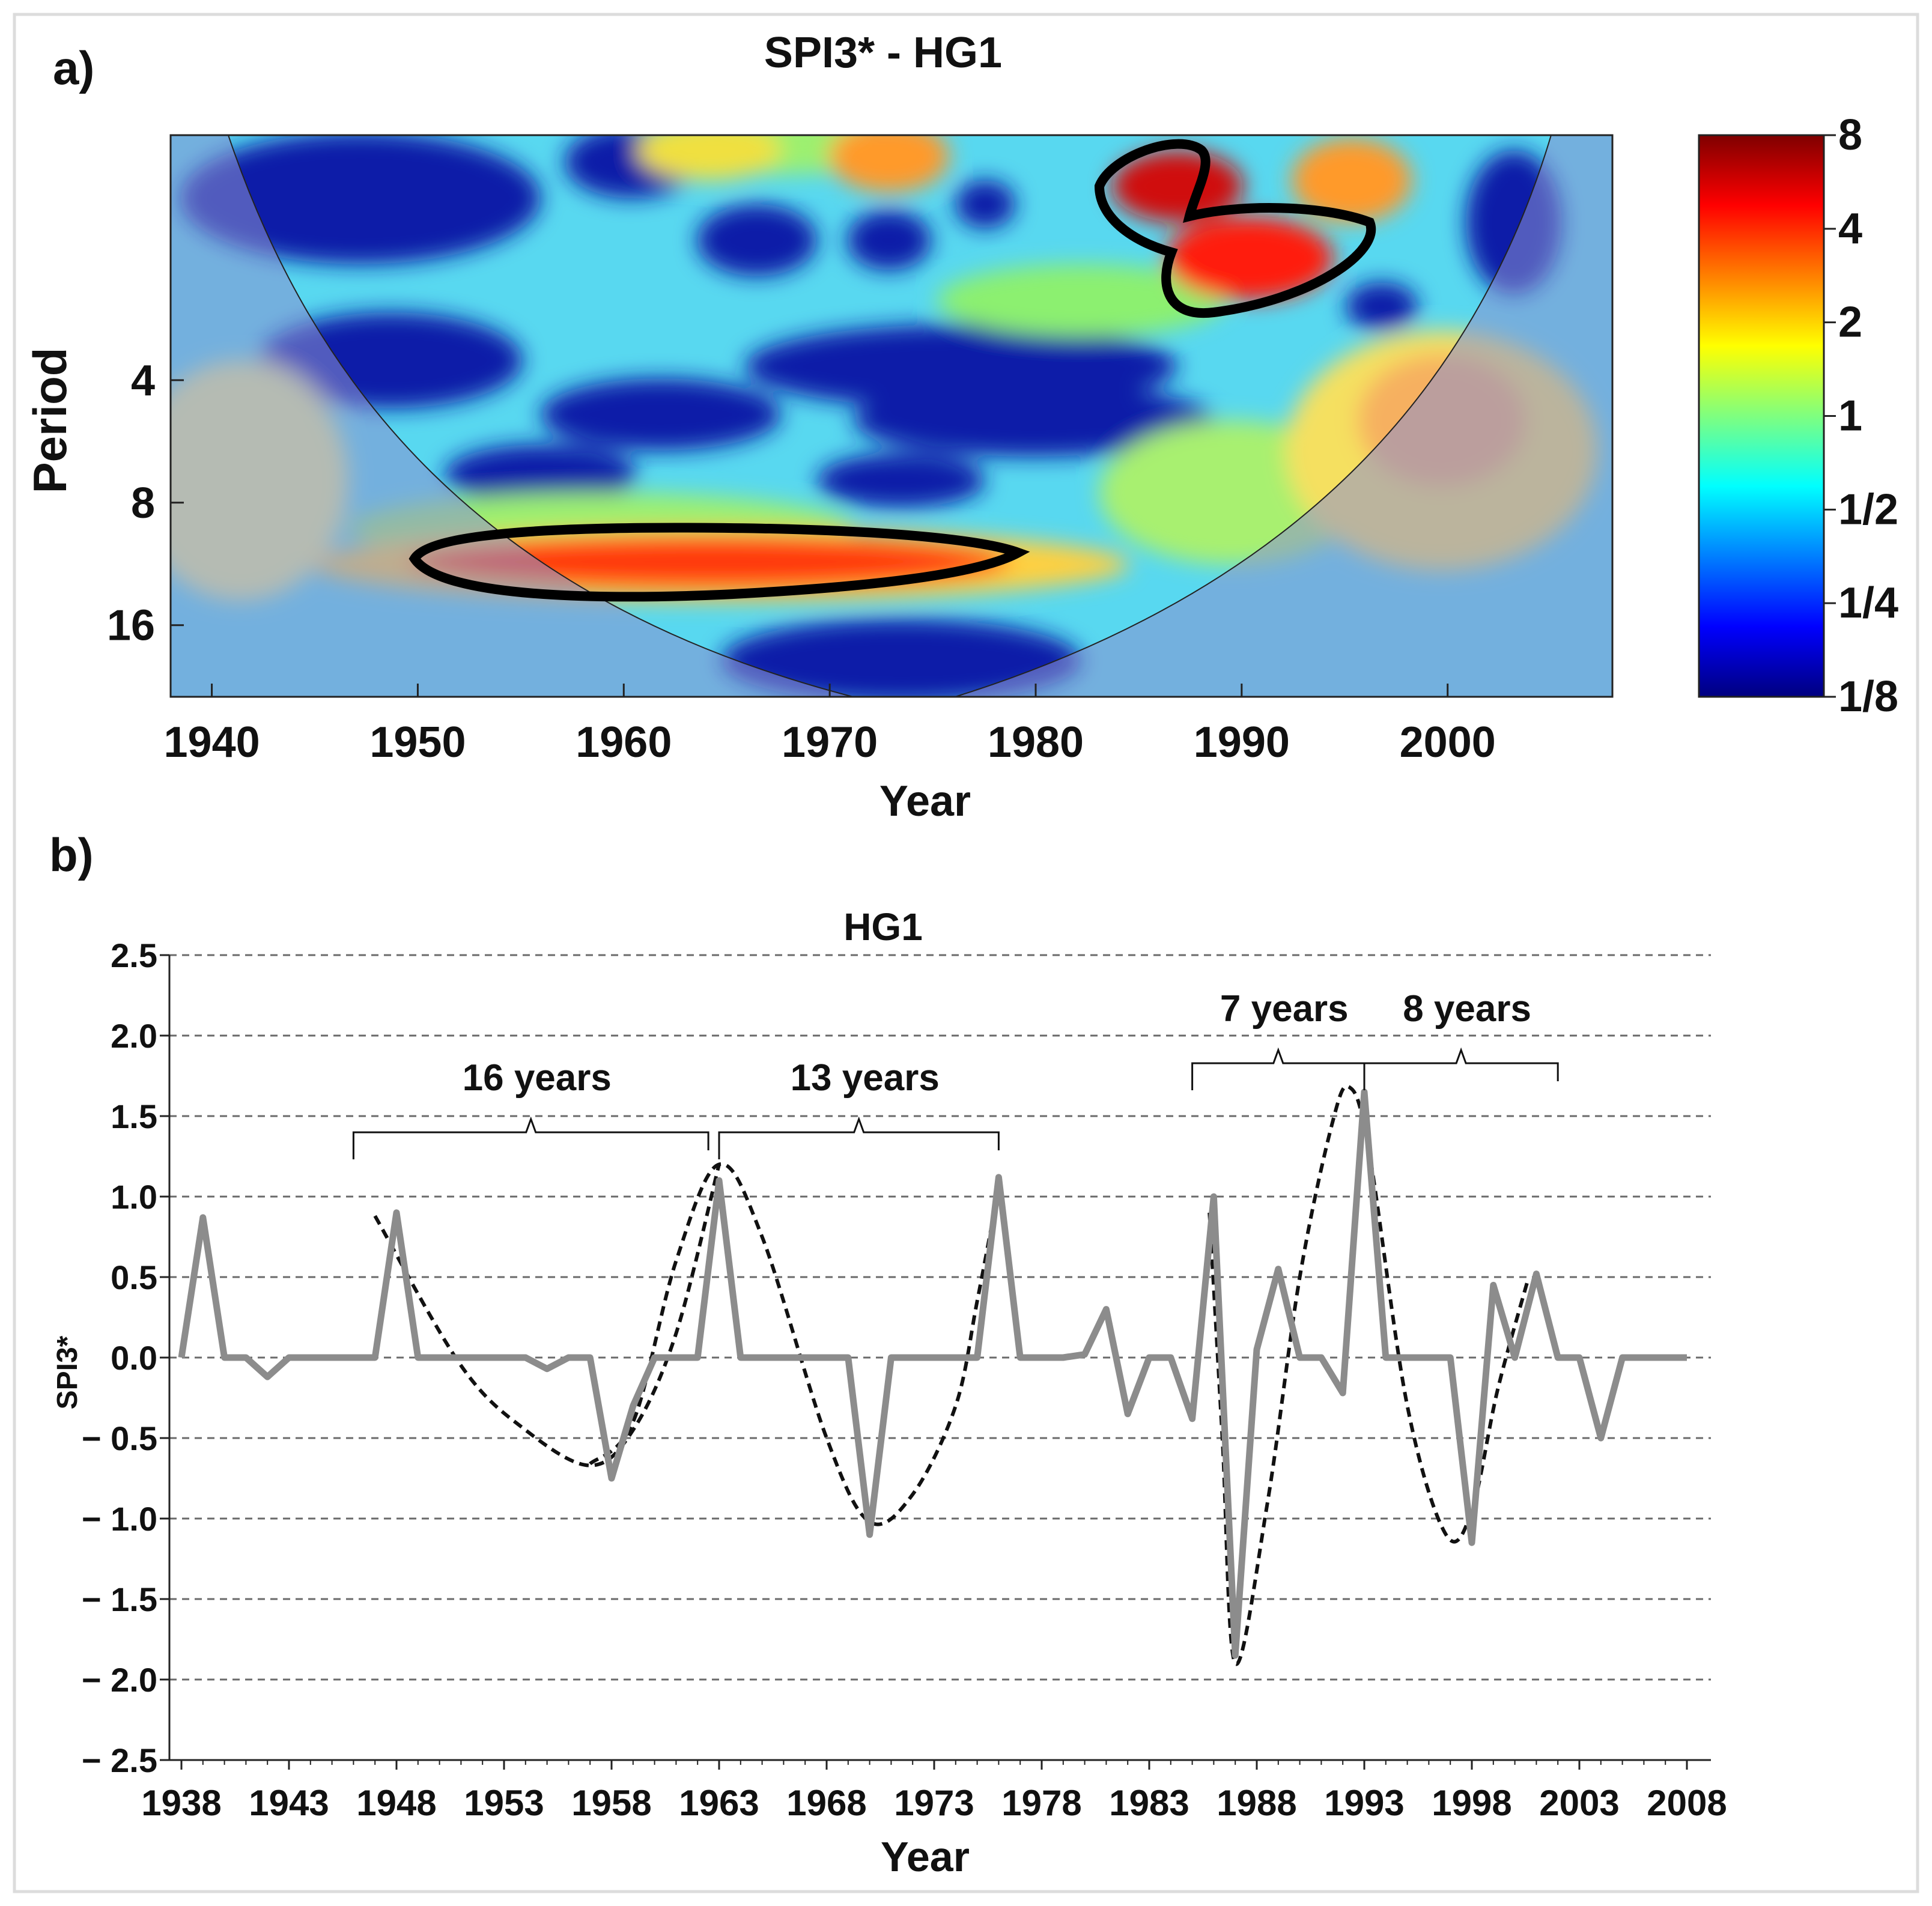 The height and width of the screenshot is (1906, 1932). I want to click on y-tick-label: 16, so click(131, 626).